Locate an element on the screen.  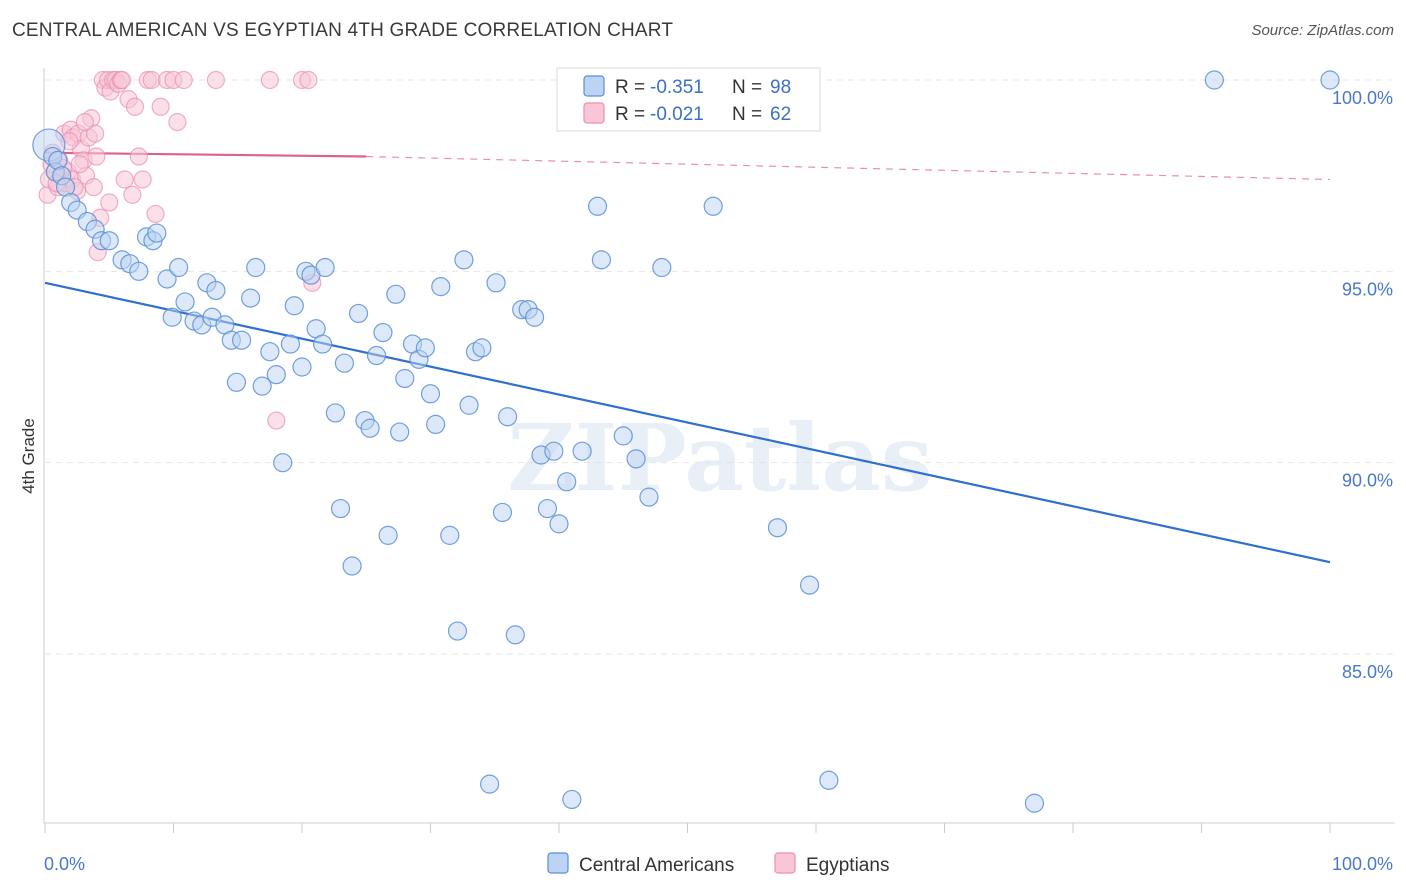
bottom-legend-central-americans: Central Americans is located at coordinates (656, 865).